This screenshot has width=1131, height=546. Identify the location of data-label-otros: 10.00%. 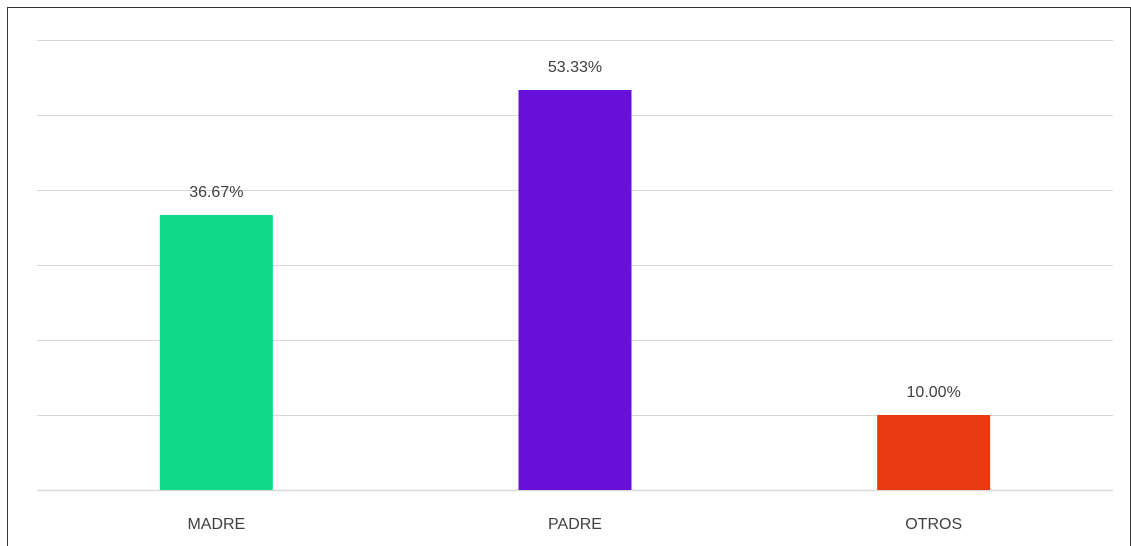
(934, 392).